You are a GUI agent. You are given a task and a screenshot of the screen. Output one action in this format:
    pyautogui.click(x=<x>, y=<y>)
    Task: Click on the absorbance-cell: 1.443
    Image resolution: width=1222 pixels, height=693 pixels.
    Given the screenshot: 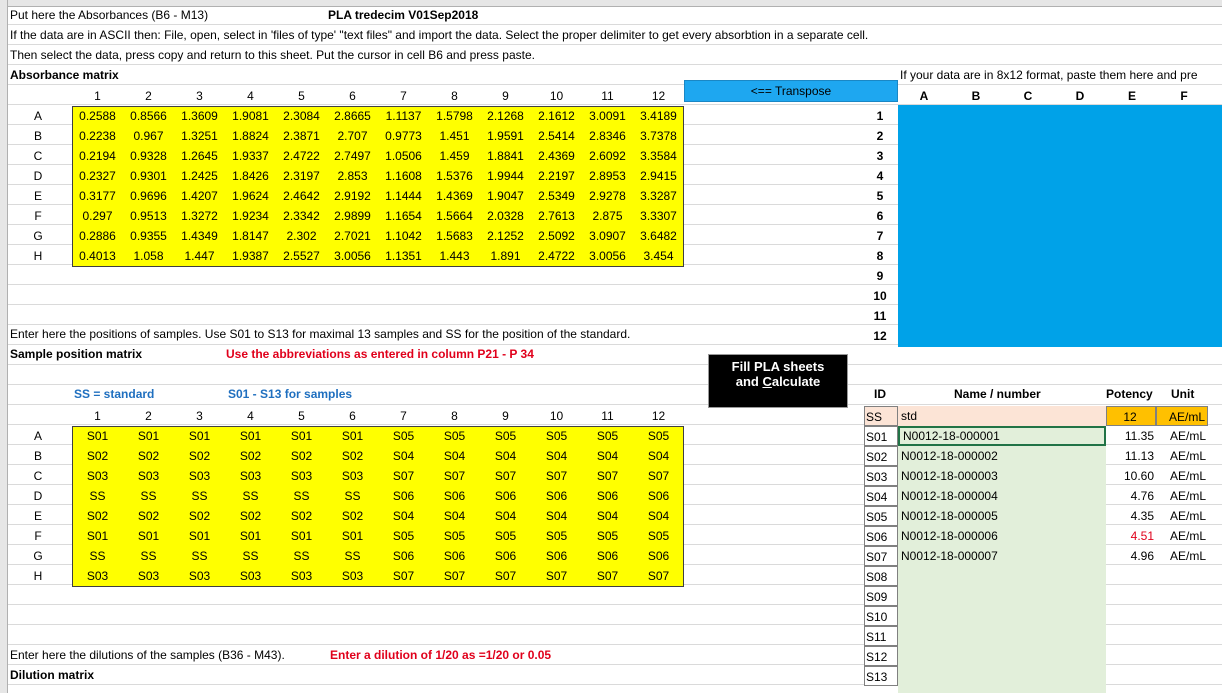 What is the action you would take?
    pyautogui.click(x=454, y=256)
    